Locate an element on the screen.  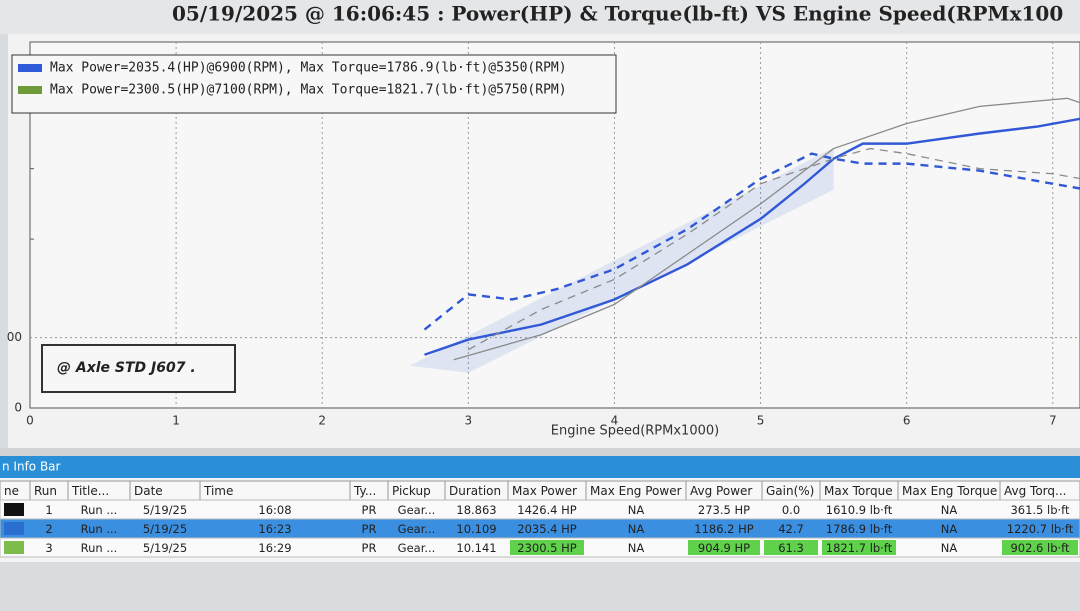
x-tick-label: 5 is located at coordinates (761, 421).